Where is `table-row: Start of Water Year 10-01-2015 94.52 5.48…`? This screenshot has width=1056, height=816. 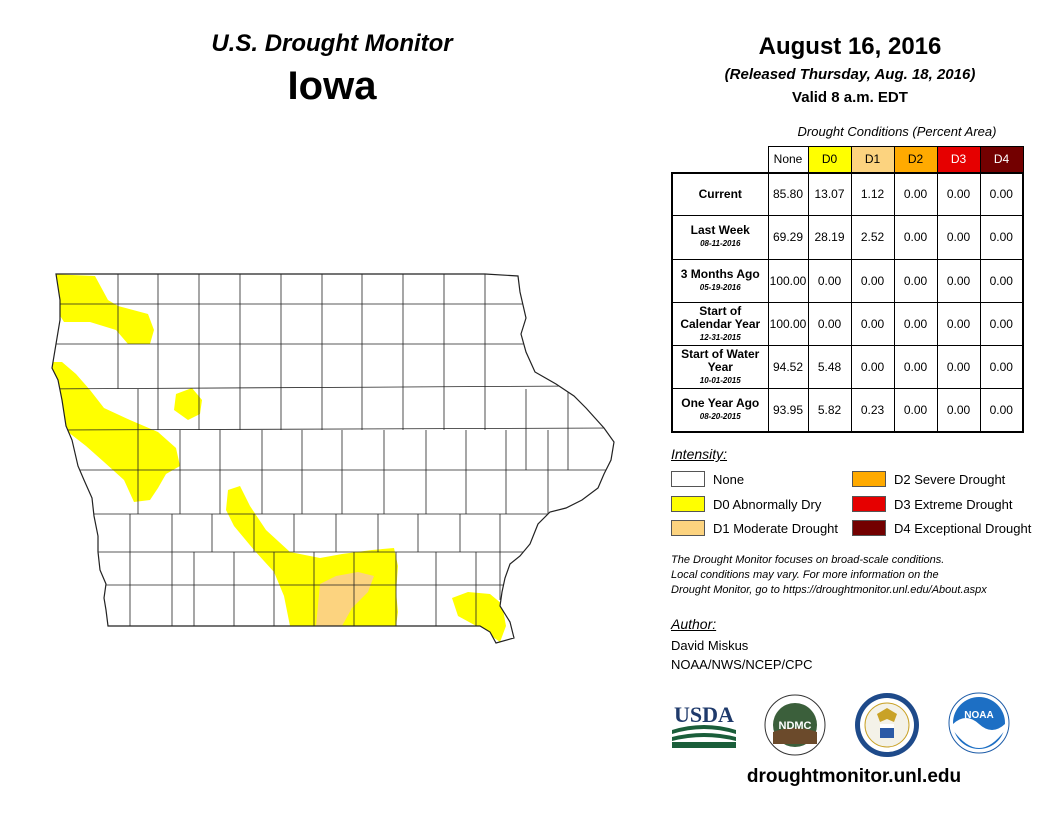
table-row: Start of Water Year 10-01-2015 94.52 5.48… is located at coordinates (847, 367).